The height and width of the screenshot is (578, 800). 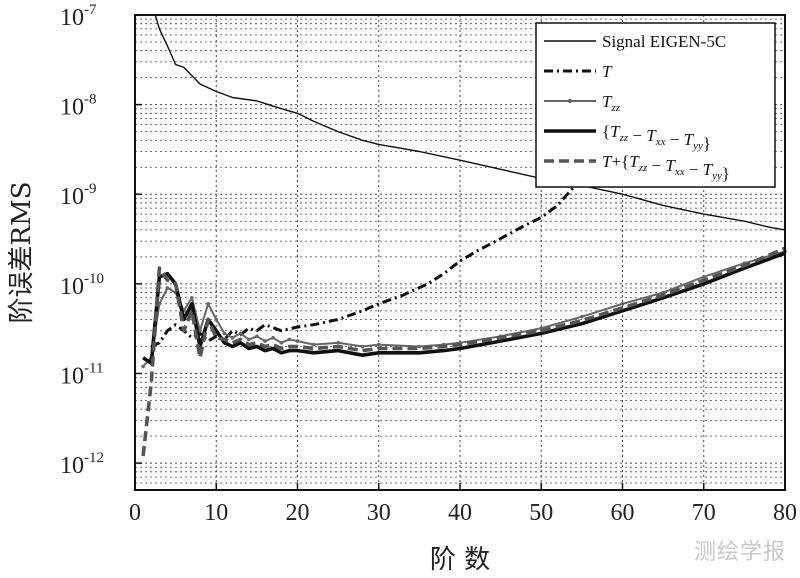 I want to click on x-ticks: 0 10 20 30 40 50 60 70 80, so click(x=463, y=504).